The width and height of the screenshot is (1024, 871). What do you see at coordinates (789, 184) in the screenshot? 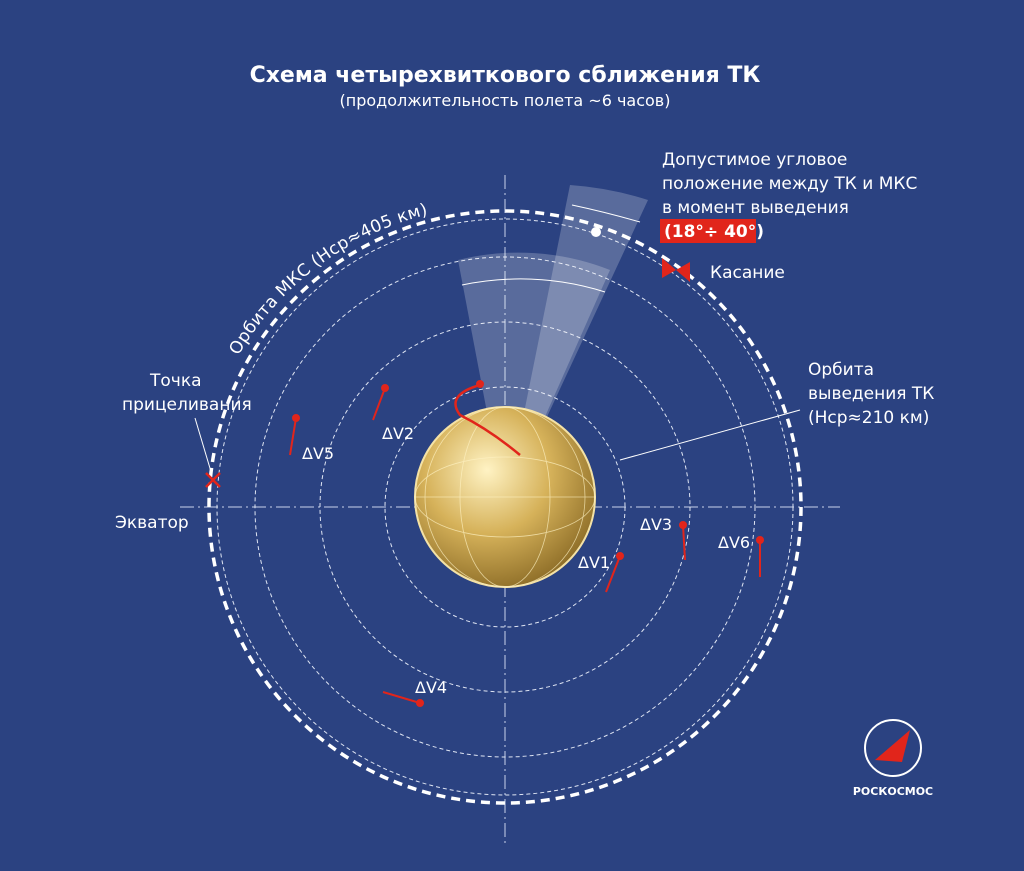
I see `angle-label: положение между ТК и МКС` at bounding box center [789, 184].